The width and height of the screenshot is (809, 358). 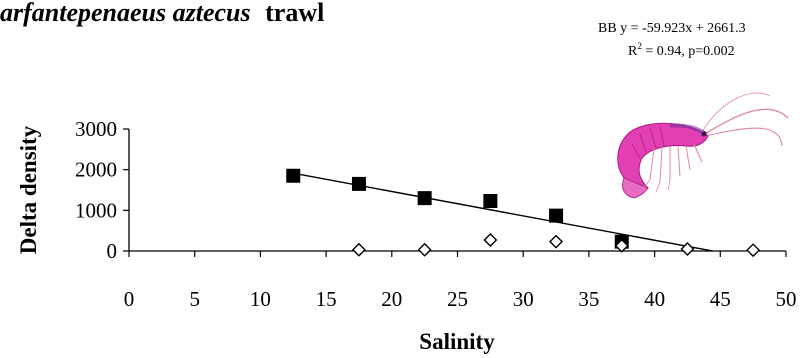 I want to click on x-tick-label: 40, so click(x=654, y=299).